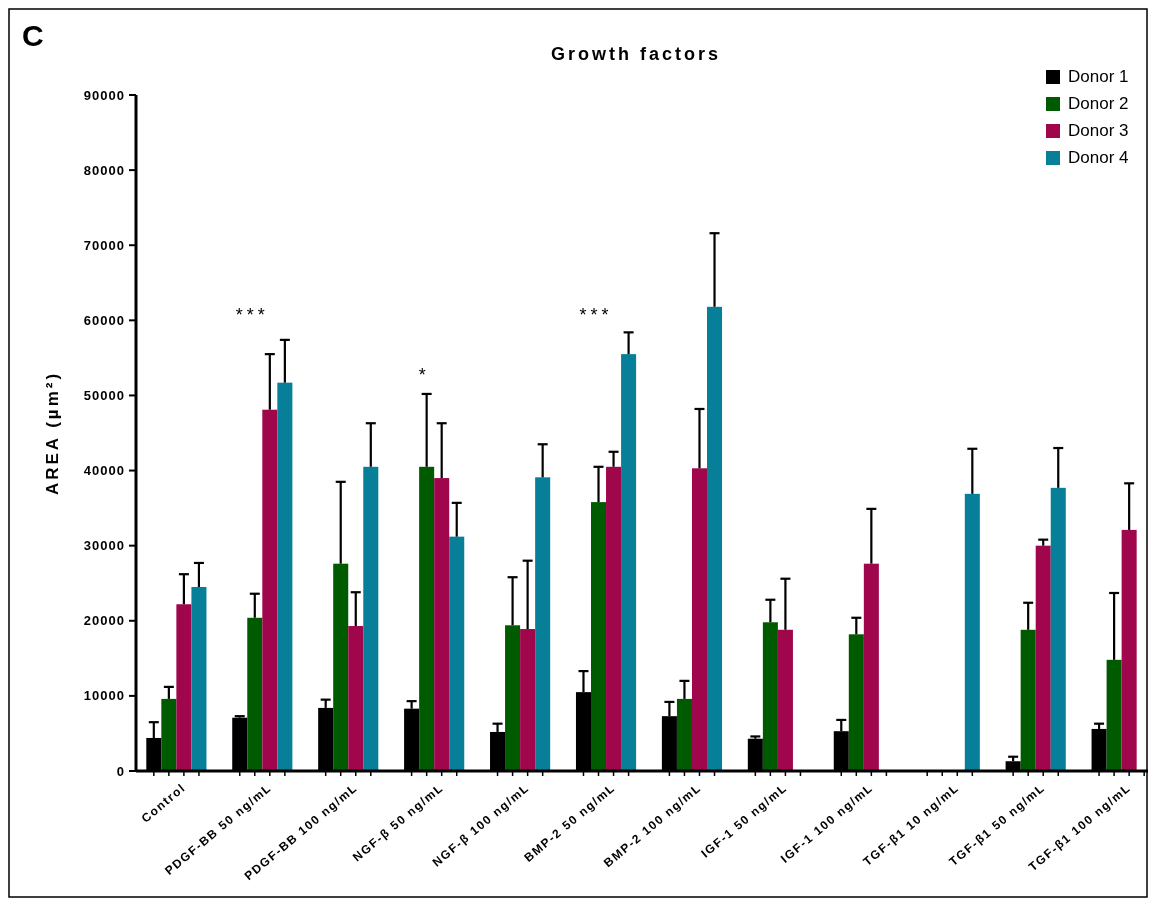 The height and width of the screenshot is (906, 1156). Describe the element at coordinates (1098, 103) in the screenshot. I see `legend-label: Donor 2` at that location.